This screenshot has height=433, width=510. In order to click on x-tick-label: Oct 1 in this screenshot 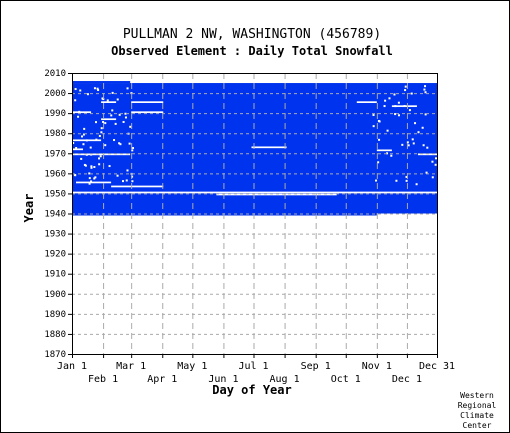, I will do `click(346, 379)`.